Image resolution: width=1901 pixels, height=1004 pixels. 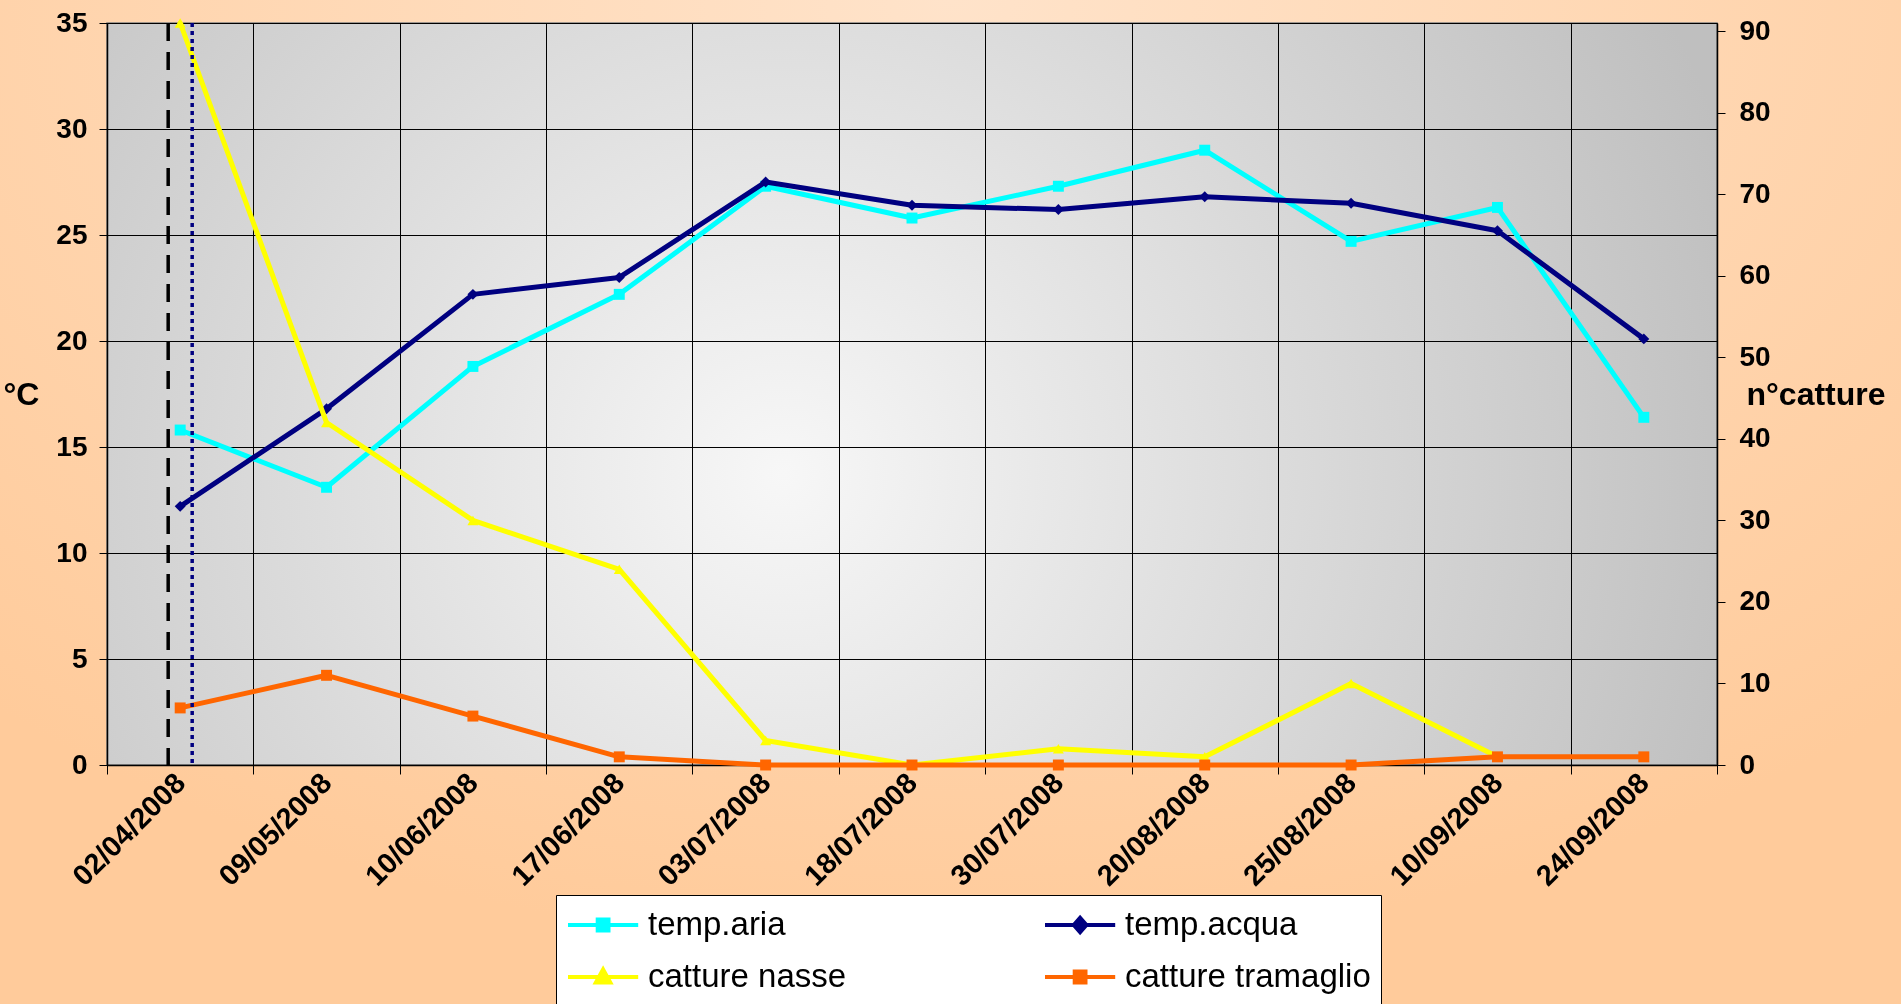 What do you see at coordinates (1212, 923) in the screenshot?
I see `legend-label: temp.acqua` at bounding box center [1212, 923].